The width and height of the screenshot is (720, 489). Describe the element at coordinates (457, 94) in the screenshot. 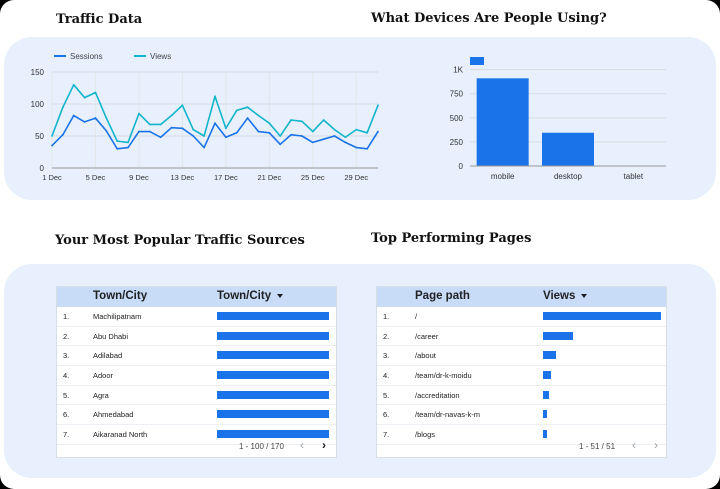

I see `y-tick-label: 750` at that location.